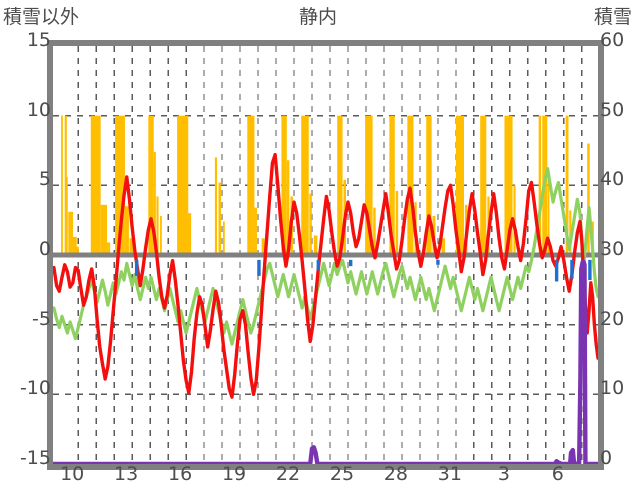 This screenshot has height=501, width=636. What do you see at coordinates (35, 388) in the screenshot?
I see `left-axis-tick: -10` at bounding box center [35, 388].